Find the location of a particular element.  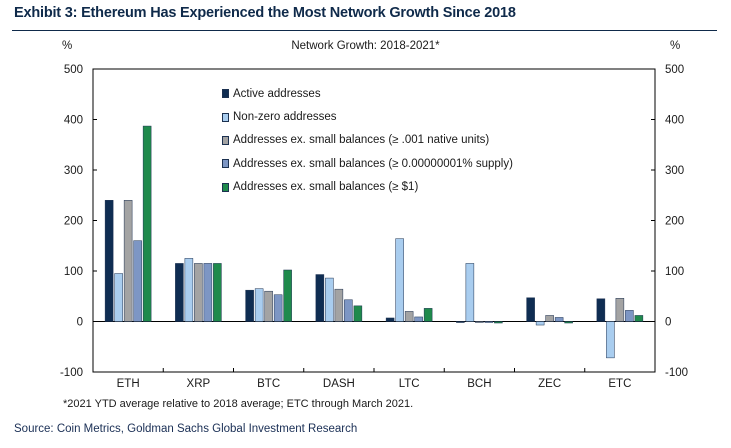

y-tick-label-left: 400 is located at coordinates (73, 121).